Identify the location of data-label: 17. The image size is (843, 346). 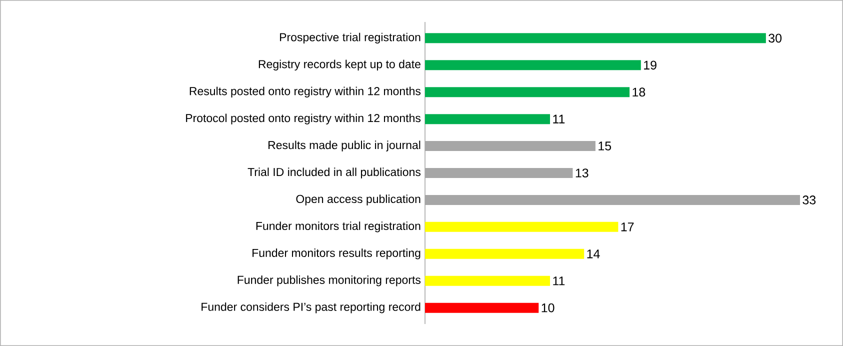
(627, 227).